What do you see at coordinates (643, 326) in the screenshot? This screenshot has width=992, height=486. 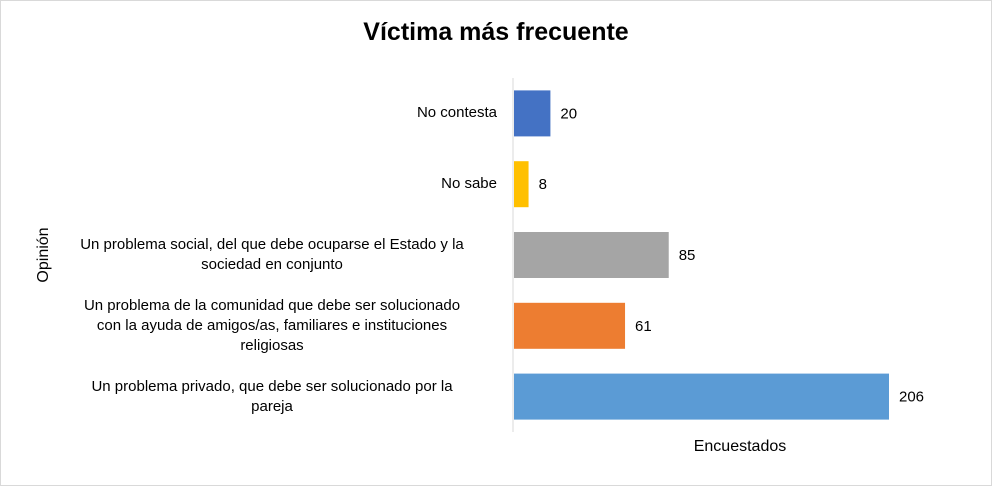 I see `data-label-3: 61` at bounding box center [643, 326].